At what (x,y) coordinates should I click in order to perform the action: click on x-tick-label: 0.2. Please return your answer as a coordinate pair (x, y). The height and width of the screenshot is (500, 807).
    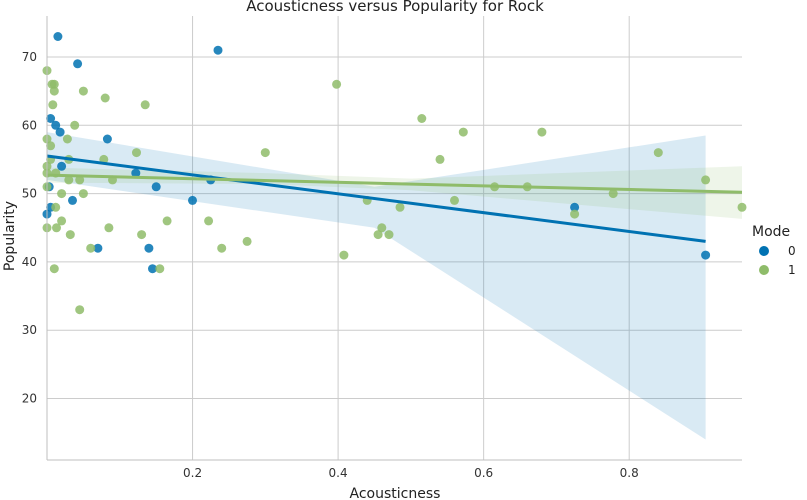
    Looking at the image, I should click on (192, 473).